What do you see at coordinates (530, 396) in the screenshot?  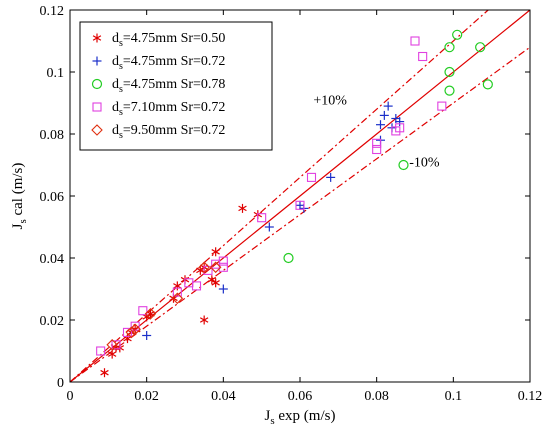 I see `x-tick-label: 0.12` at bounding box center [530, 396].